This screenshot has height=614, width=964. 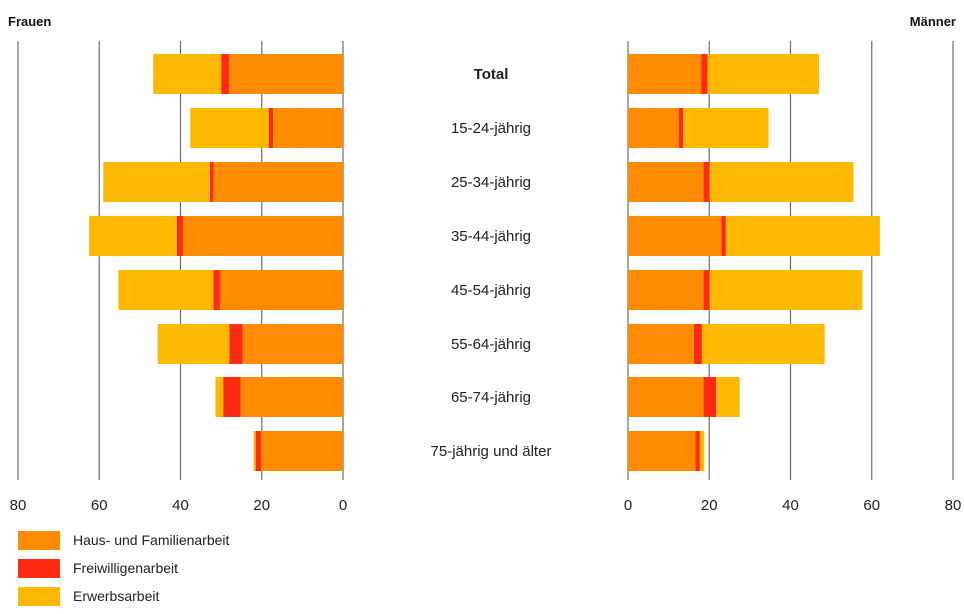 I want to click on legend-label: Erwerbsarbeit, so click(x=116, y=596).